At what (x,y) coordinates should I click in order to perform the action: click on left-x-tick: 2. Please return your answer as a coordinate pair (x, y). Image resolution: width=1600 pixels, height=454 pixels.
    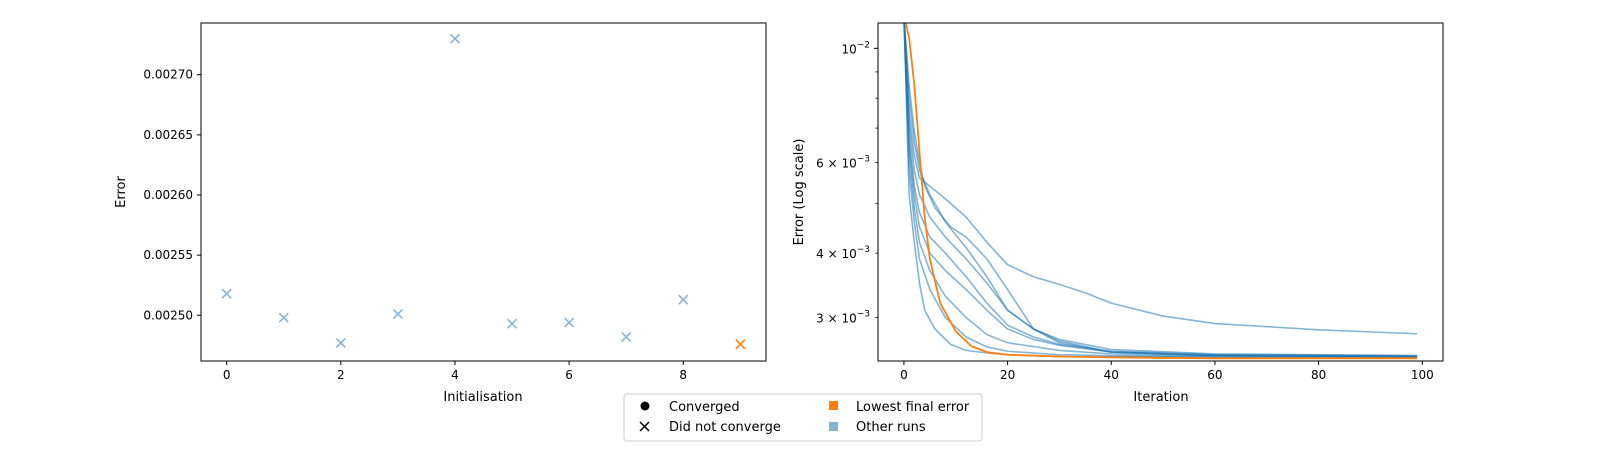
    Looking at the image, I should click on (341, 371).